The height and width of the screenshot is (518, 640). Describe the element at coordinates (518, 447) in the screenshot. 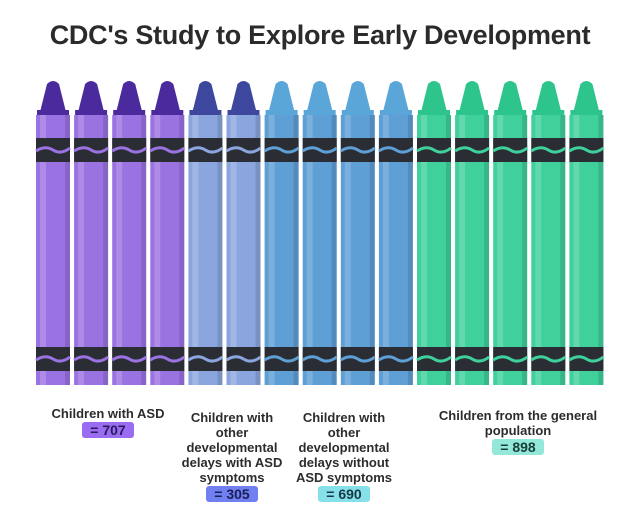

I see `value-label: = 898` at that location.